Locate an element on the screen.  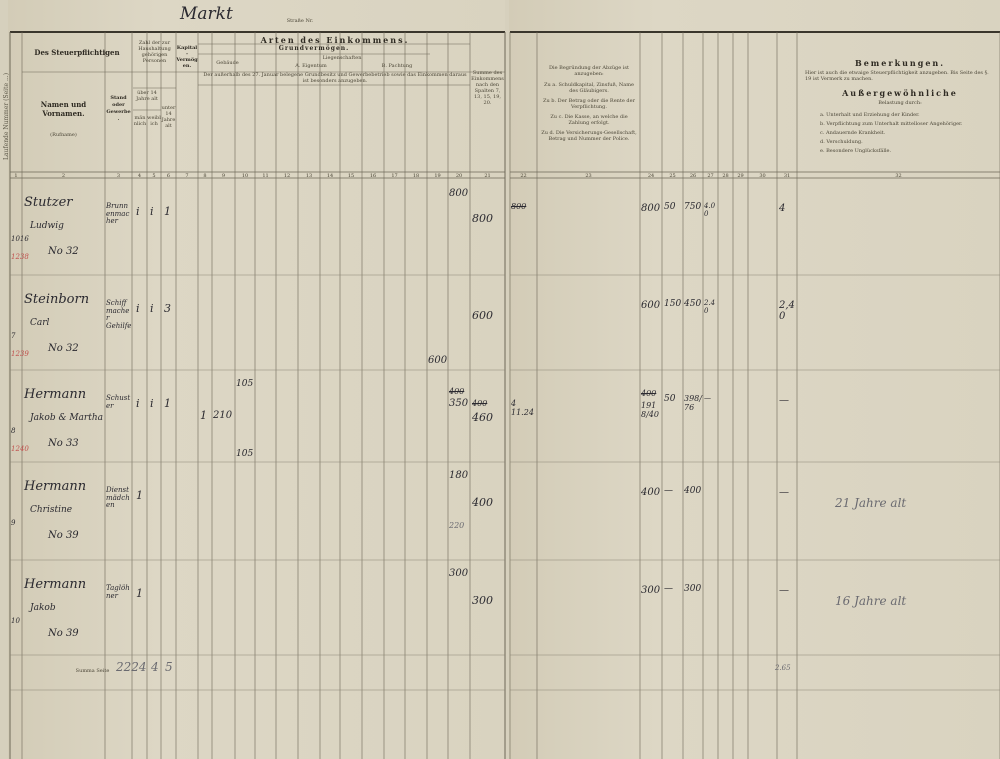
entry-col26: 398/76 is located at coordinates (693, 403).